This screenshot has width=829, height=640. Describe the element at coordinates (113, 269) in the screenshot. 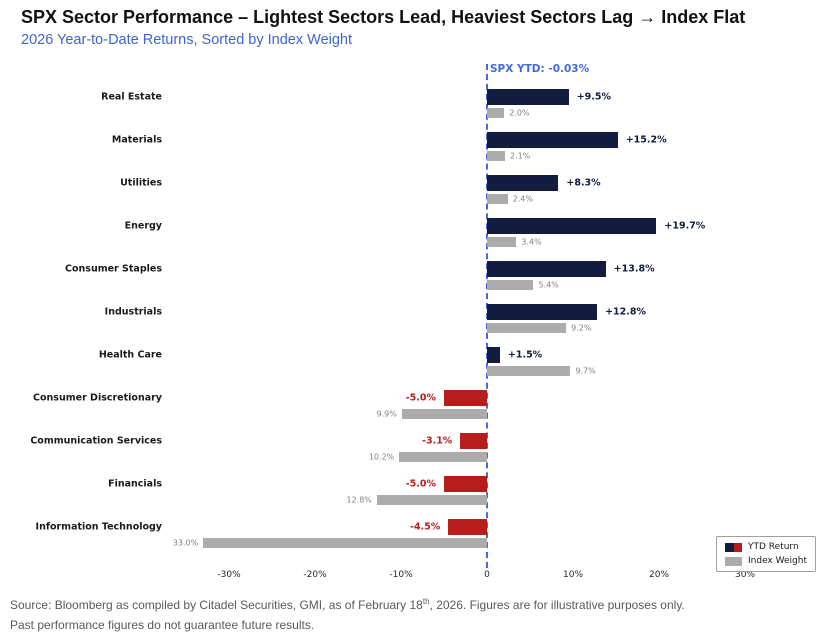

I see `sector-label: Consumer Staples` at that location.